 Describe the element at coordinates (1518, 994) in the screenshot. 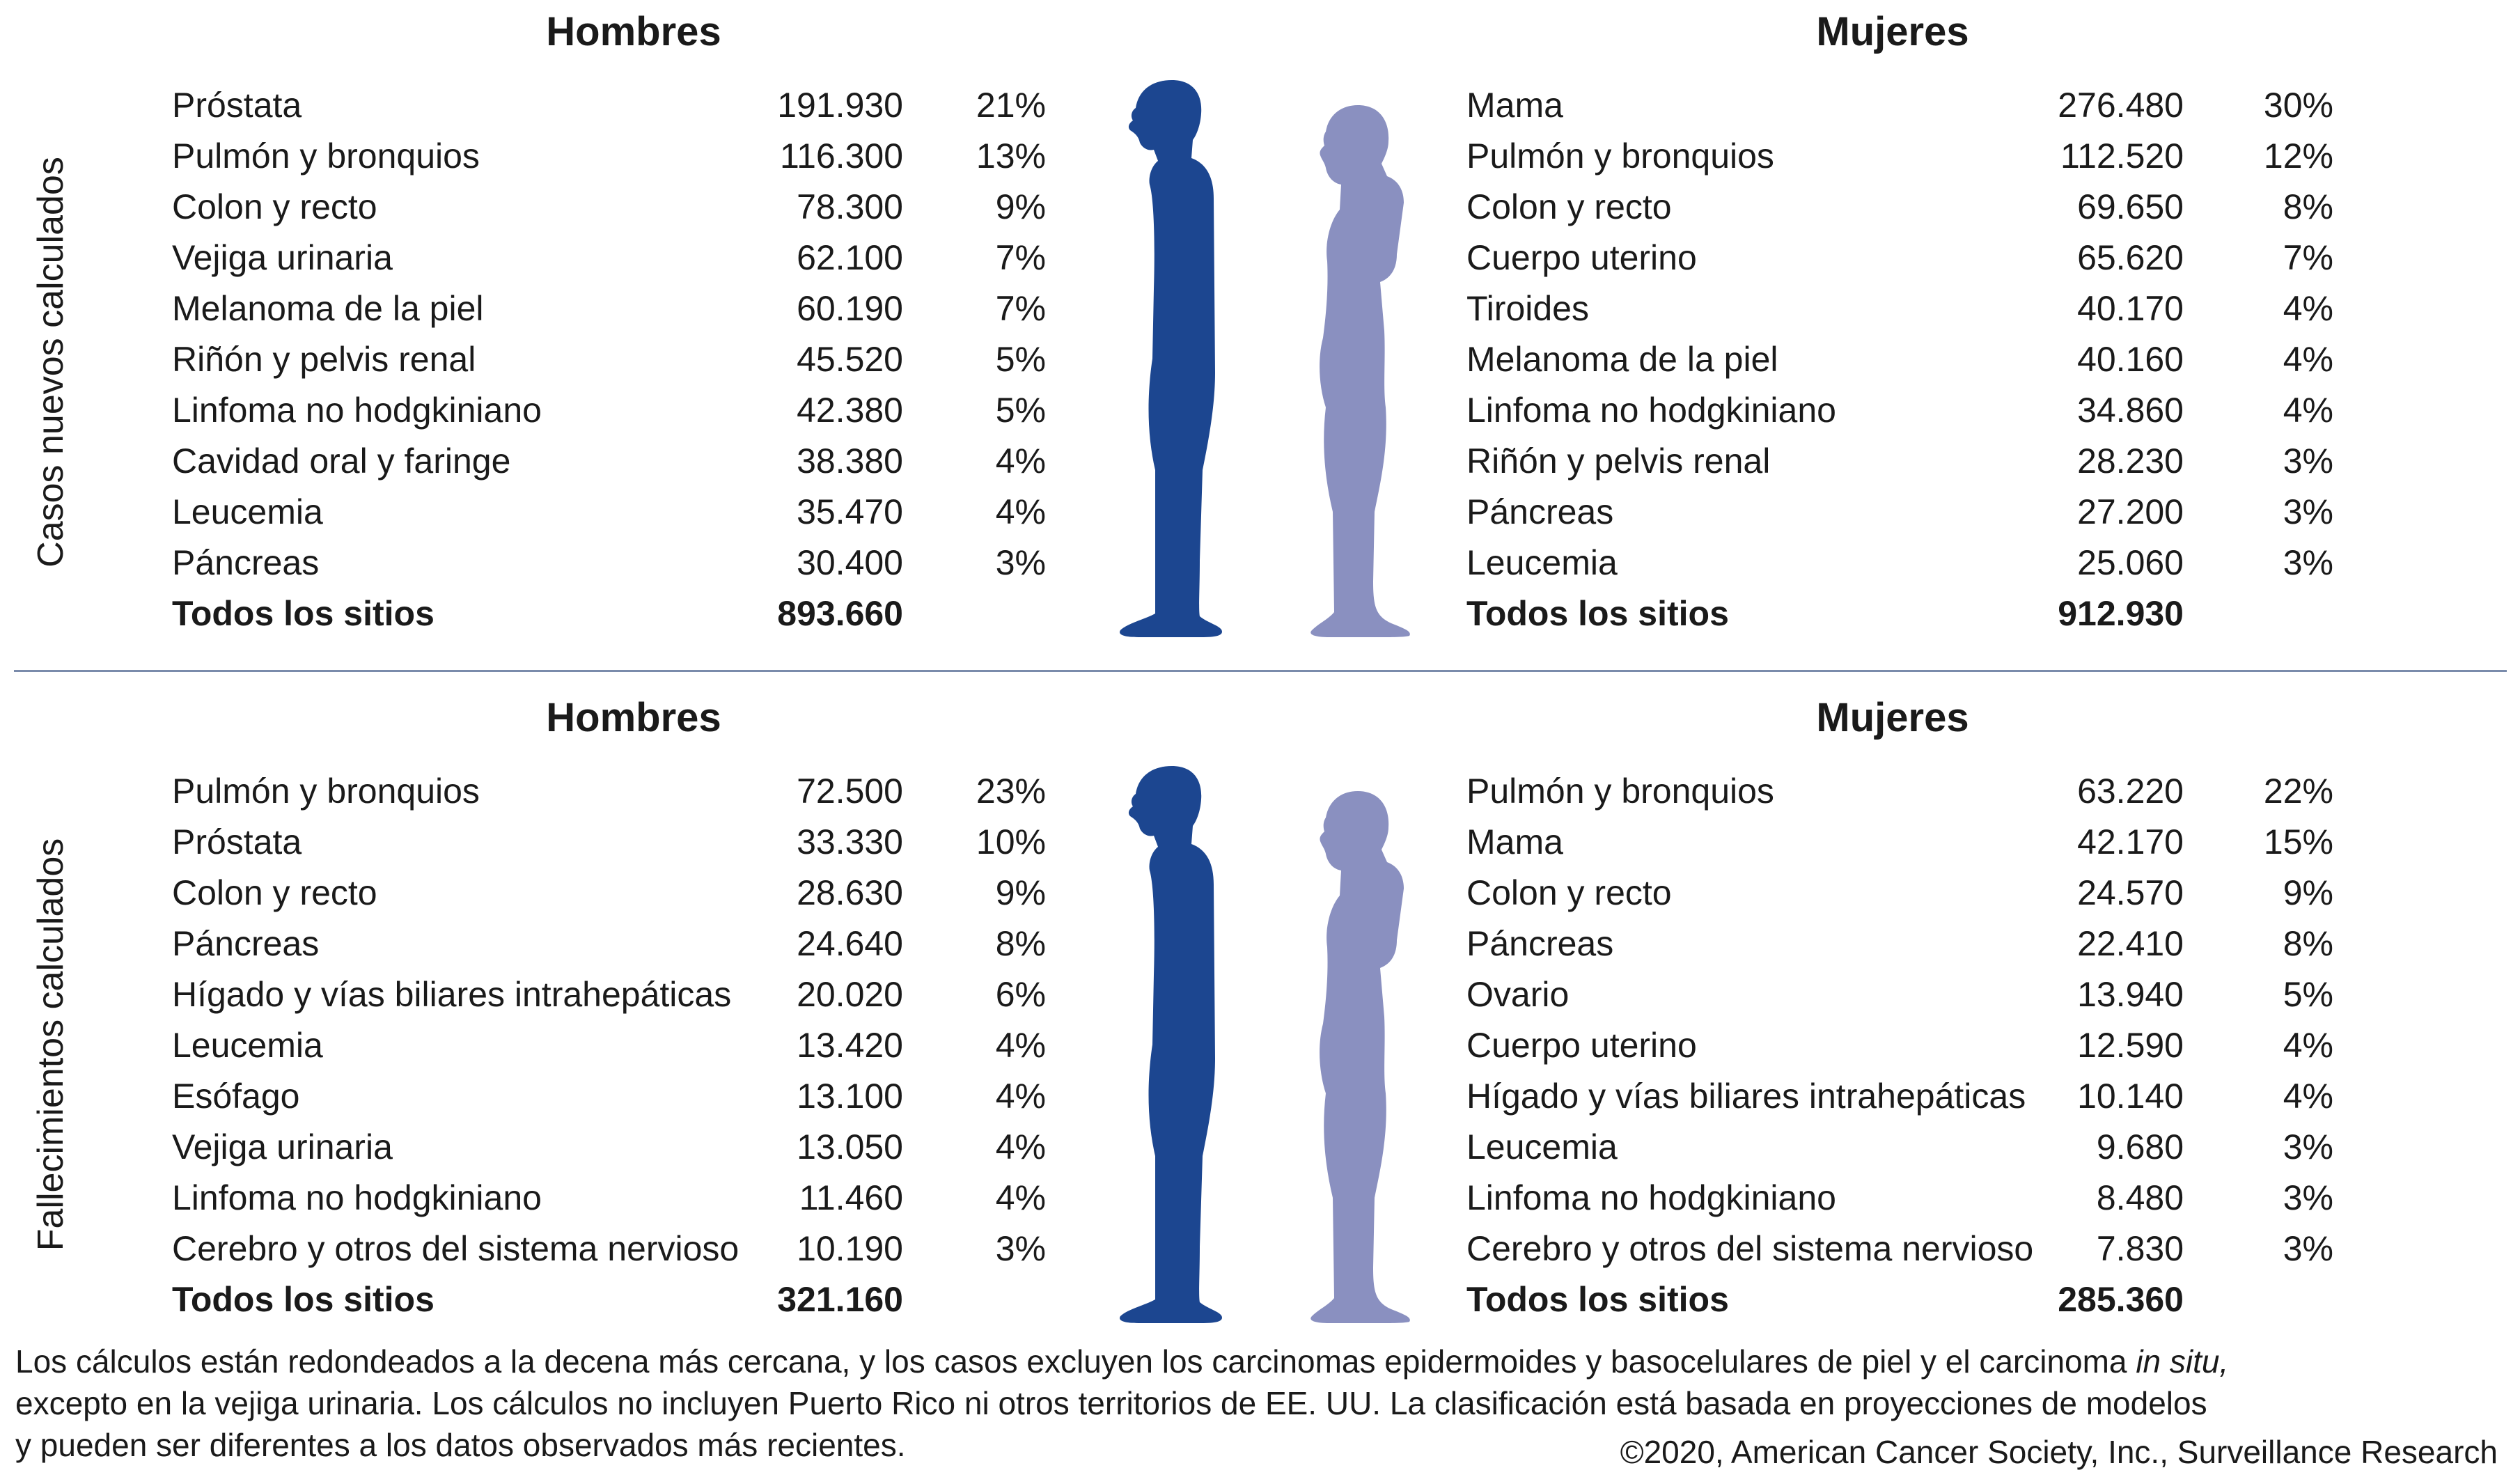

I see `site-name: Ovario` at that location.